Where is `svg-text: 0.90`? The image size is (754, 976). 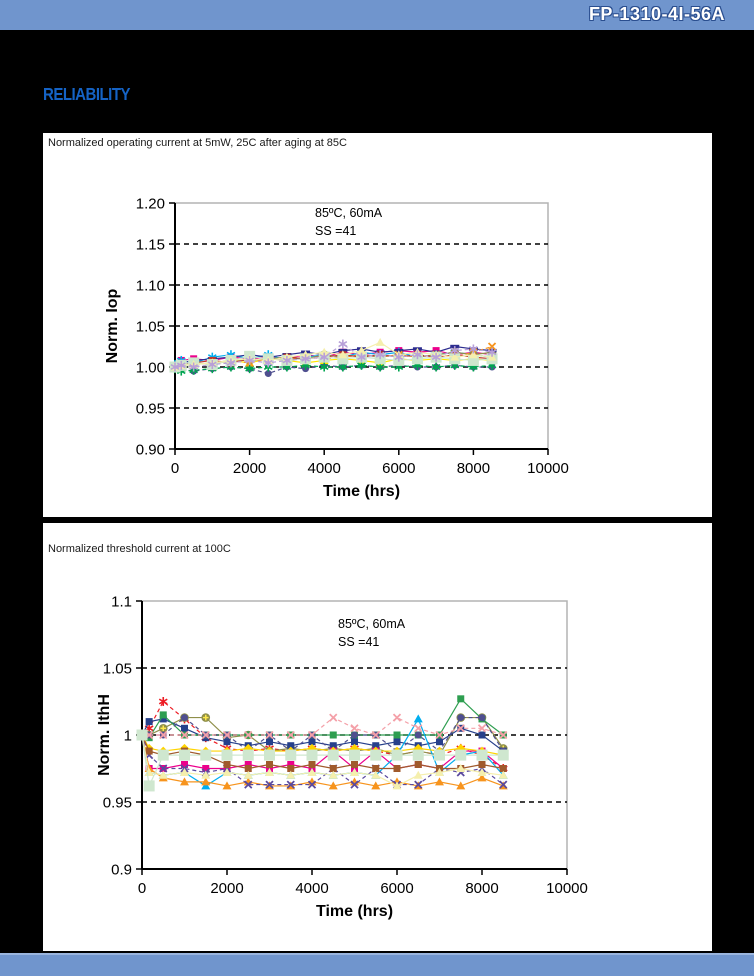 svg-text: 0.90 is located at coordinates (150, 449).